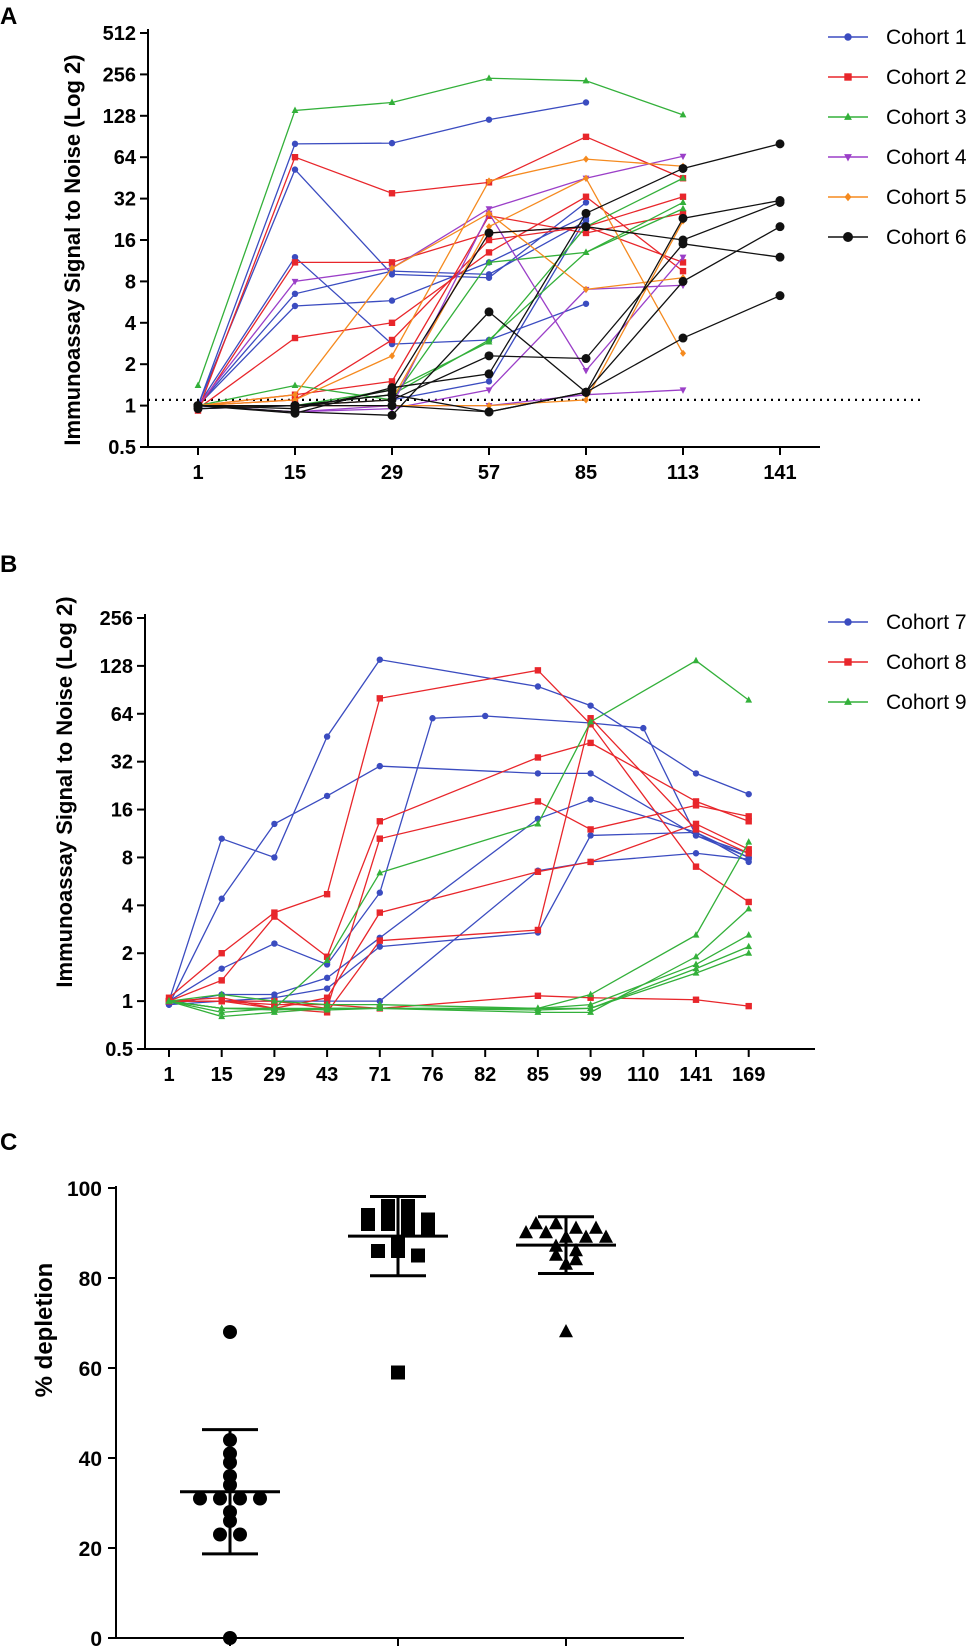 This screenshot has width=978, height=1651. What do you see at coordinates (485, 1075) in the screenshot?
I see `x-tick-label: 82` at bounding box center [485, 1075].